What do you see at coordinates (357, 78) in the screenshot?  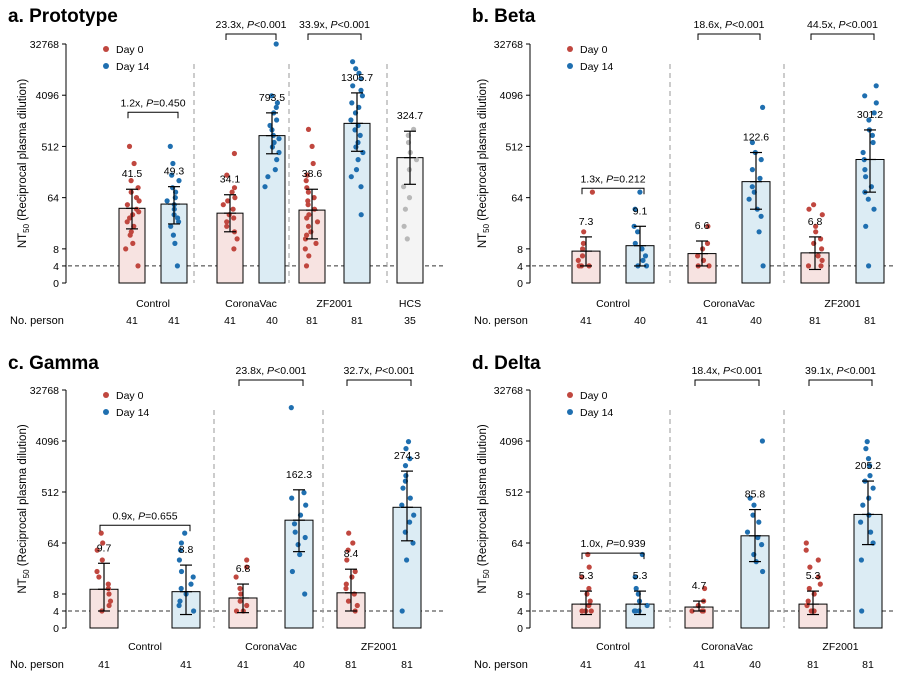 I see `gmt-value-label: 1305.7` at bounding box center [357, 78].